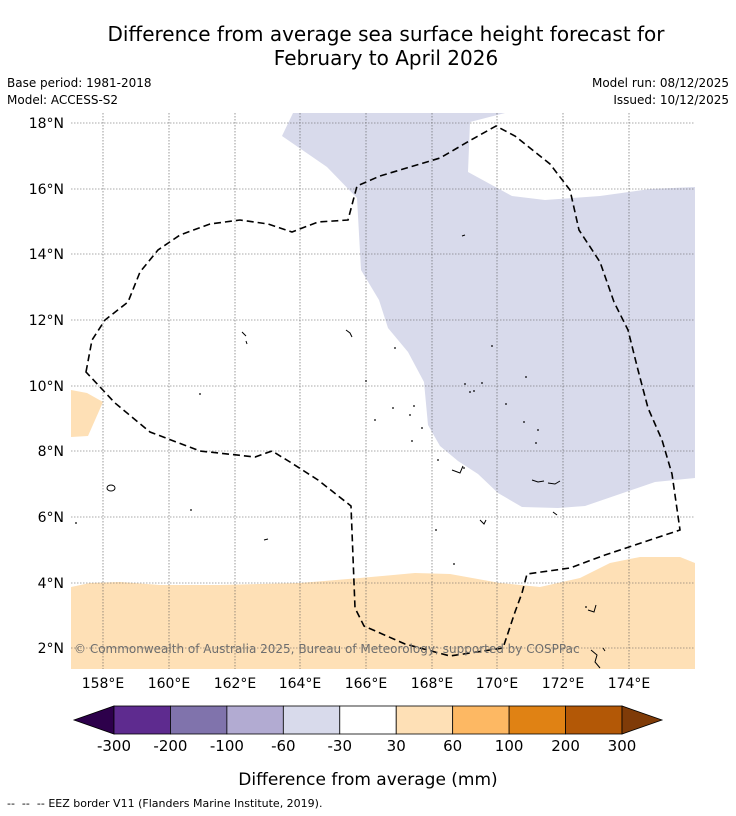 The image size is (736, 816). I want to click on colorbar-tick-label: 30, so click(396, 746).